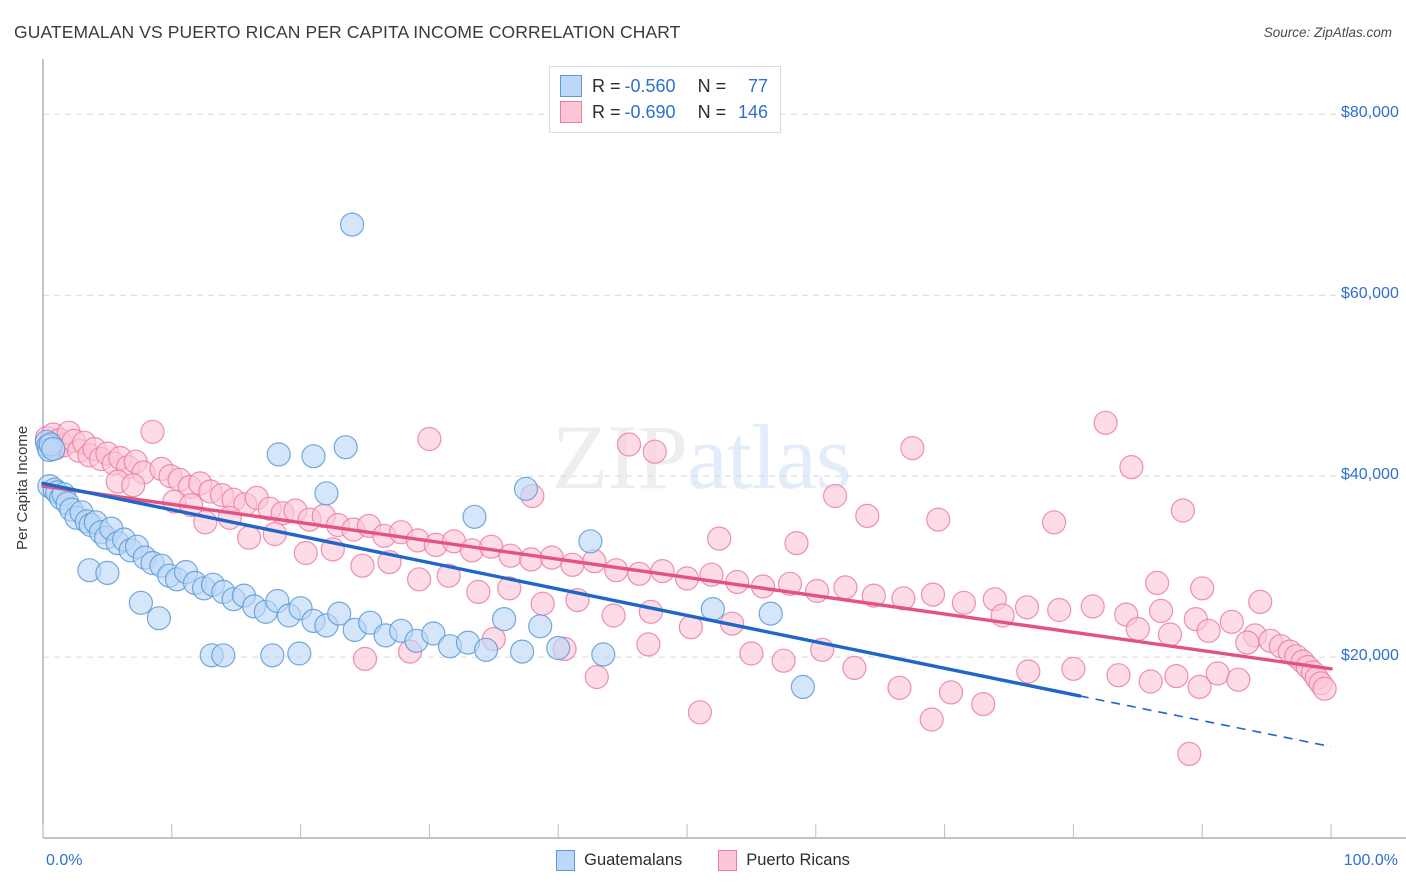 The image size is (1406, 892). What do you see at coordinates (758, 85) in the screenshot?
I see `n-value: 77` at bounding box center [758, 85].